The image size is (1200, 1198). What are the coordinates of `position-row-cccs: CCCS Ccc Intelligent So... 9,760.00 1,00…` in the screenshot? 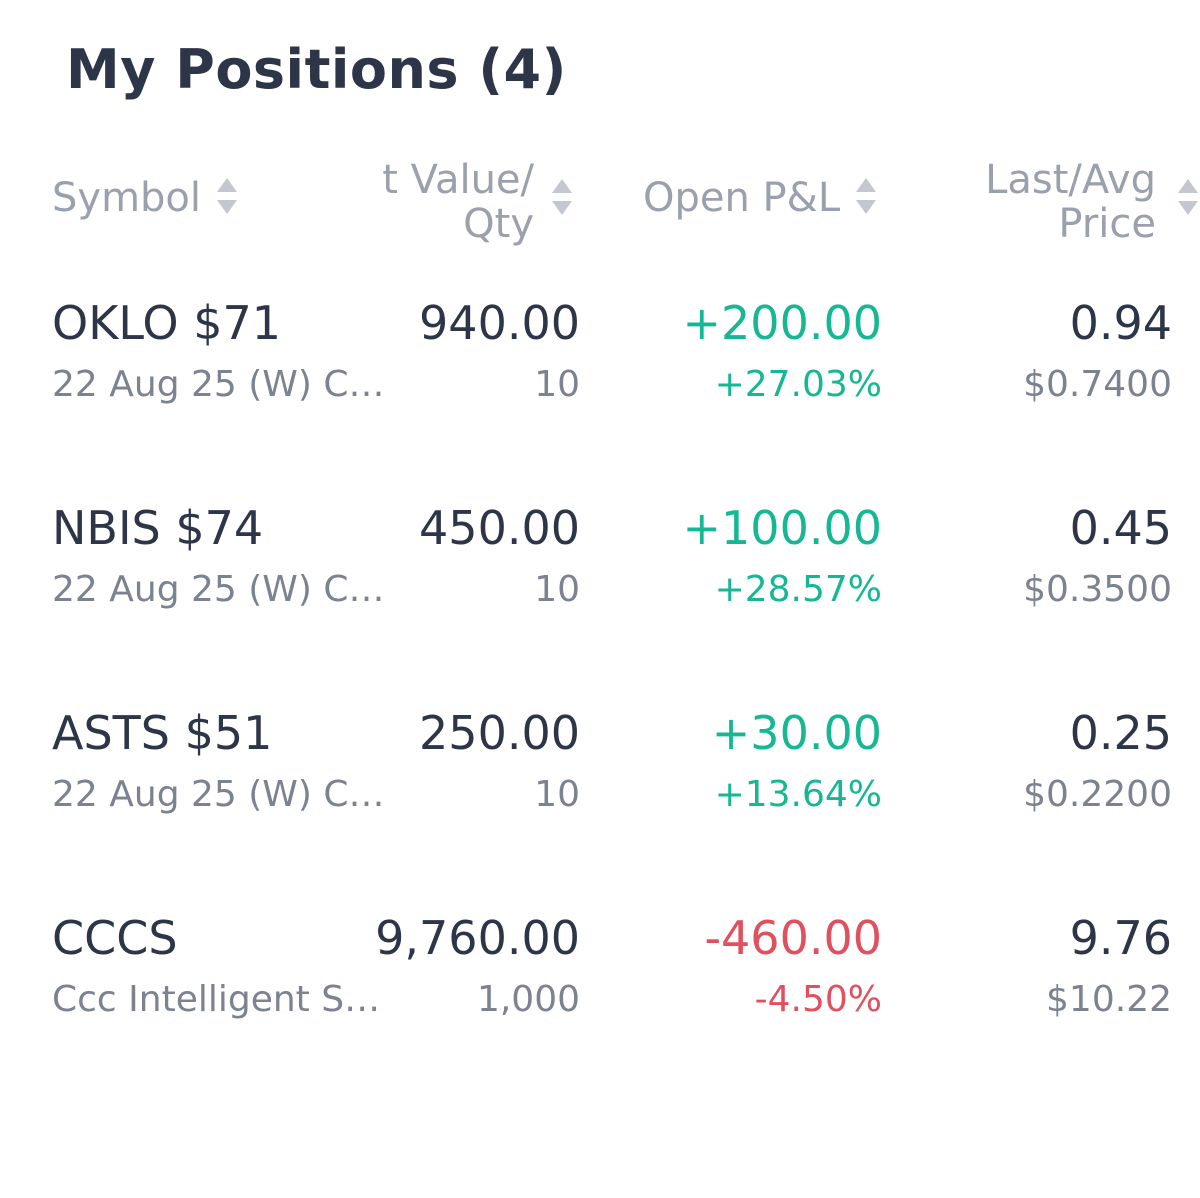 It's located at (600, 986).